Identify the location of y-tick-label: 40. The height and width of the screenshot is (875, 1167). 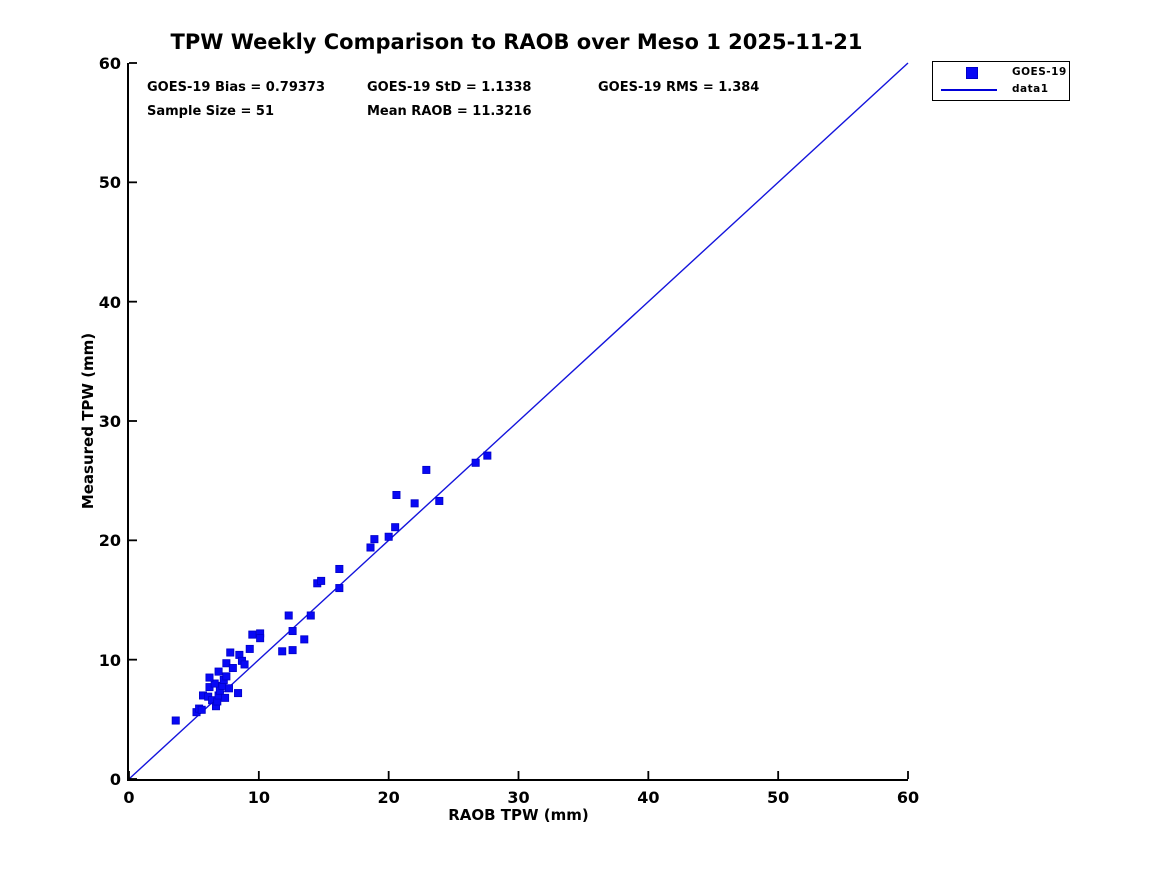
(109, 302).